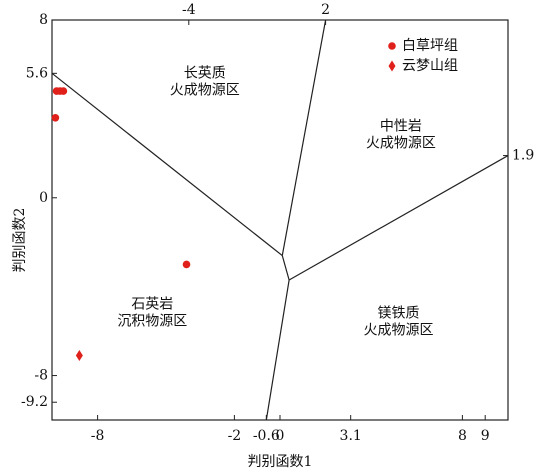 Image resolution: width=542 pixels, height=474 pixels. I want to click on x-tick-label: -0.6, so click(266, 436).